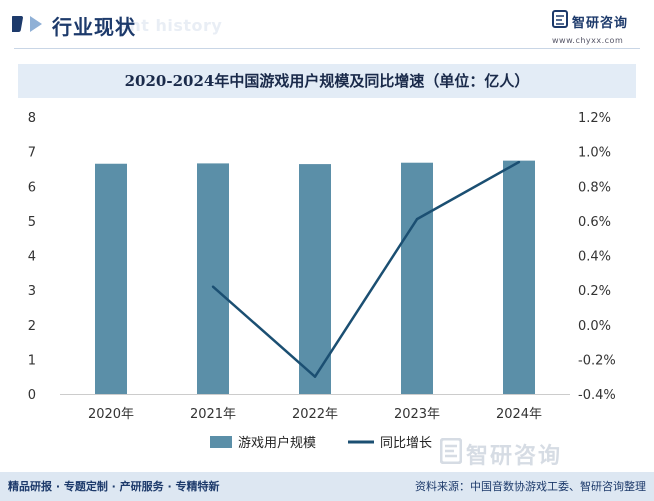 This screenshot has height=501, width=654. Describe the element at coordinates (32, 395) in the screenshot. I see `y-left-tick-label: 0` at that location.